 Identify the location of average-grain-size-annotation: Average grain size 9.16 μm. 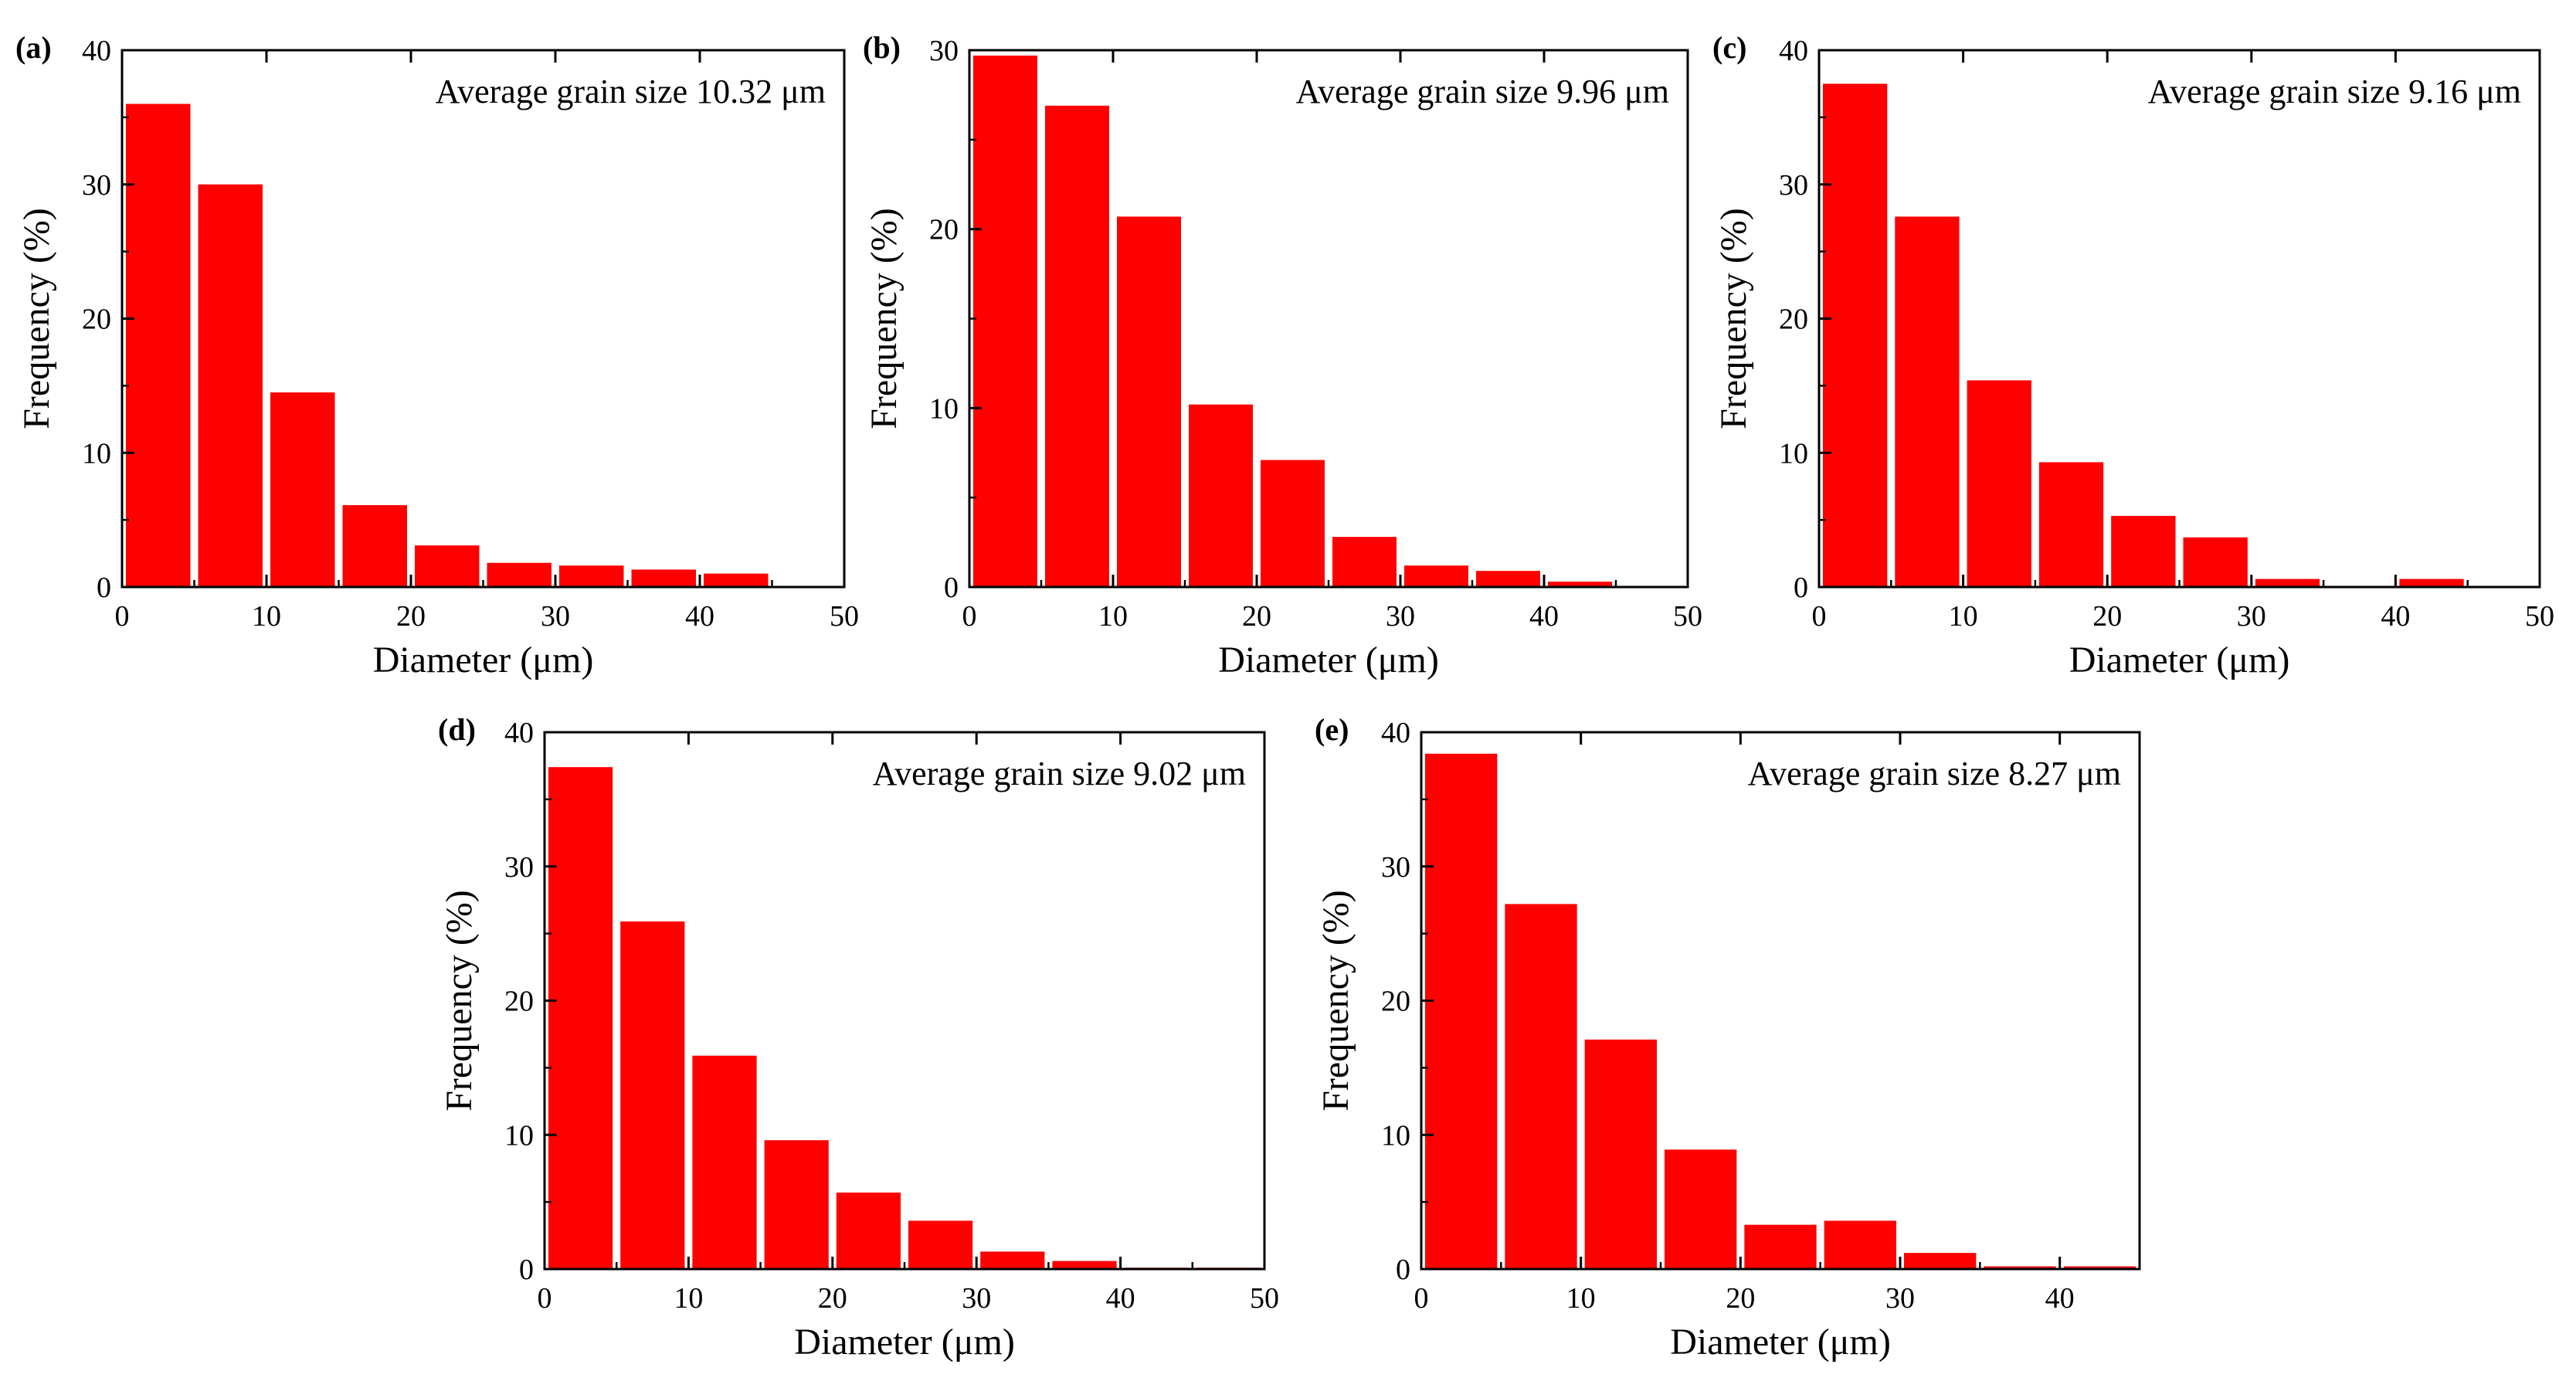
(2334, 91).